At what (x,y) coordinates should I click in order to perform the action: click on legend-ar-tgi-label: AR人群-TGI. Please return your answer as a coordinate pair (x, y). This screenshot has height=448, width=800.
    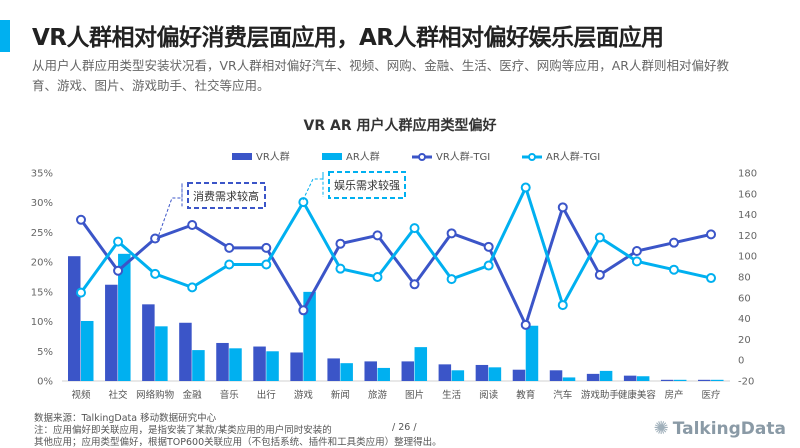
    Looking at the image, I should click on (573, 156).